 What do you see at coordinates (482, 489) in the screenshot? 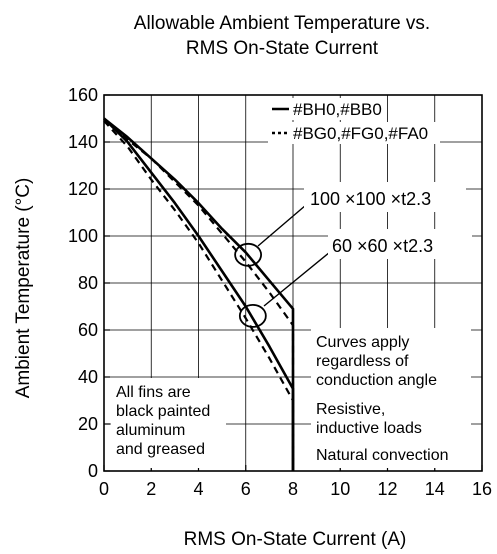
I see `x-tick-label: 16` at bounding box center [482, 489].